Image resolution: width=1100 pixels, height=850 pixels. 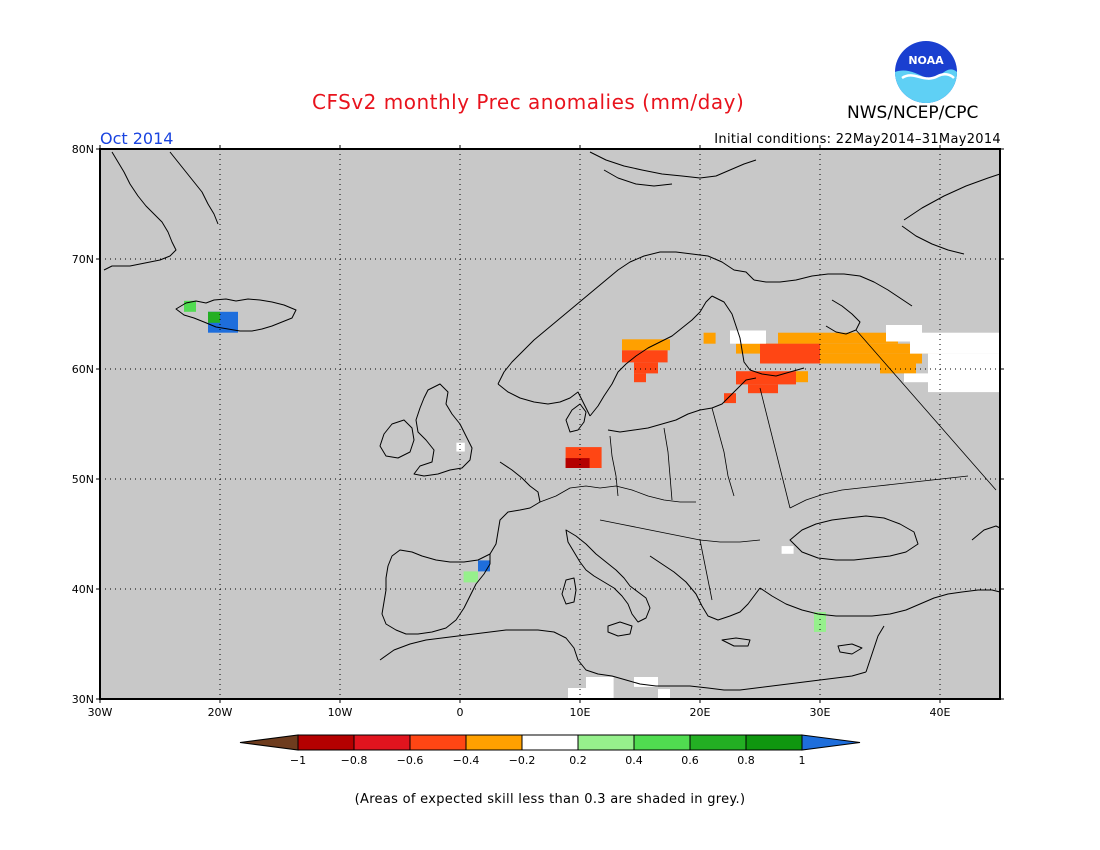 What do you see at coordinates (410, 760) in the screenshot?
I see `colorbar-label: −0.6` at bounding box center [410, 760].